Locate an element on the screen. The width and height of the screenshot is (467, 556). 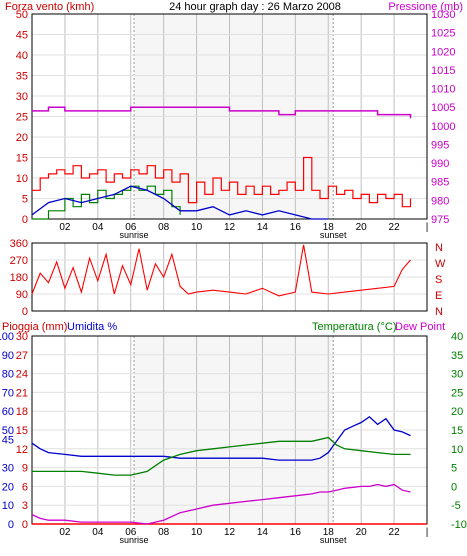
wind-axis-tick: 0 is located at coordinates (25, 220).